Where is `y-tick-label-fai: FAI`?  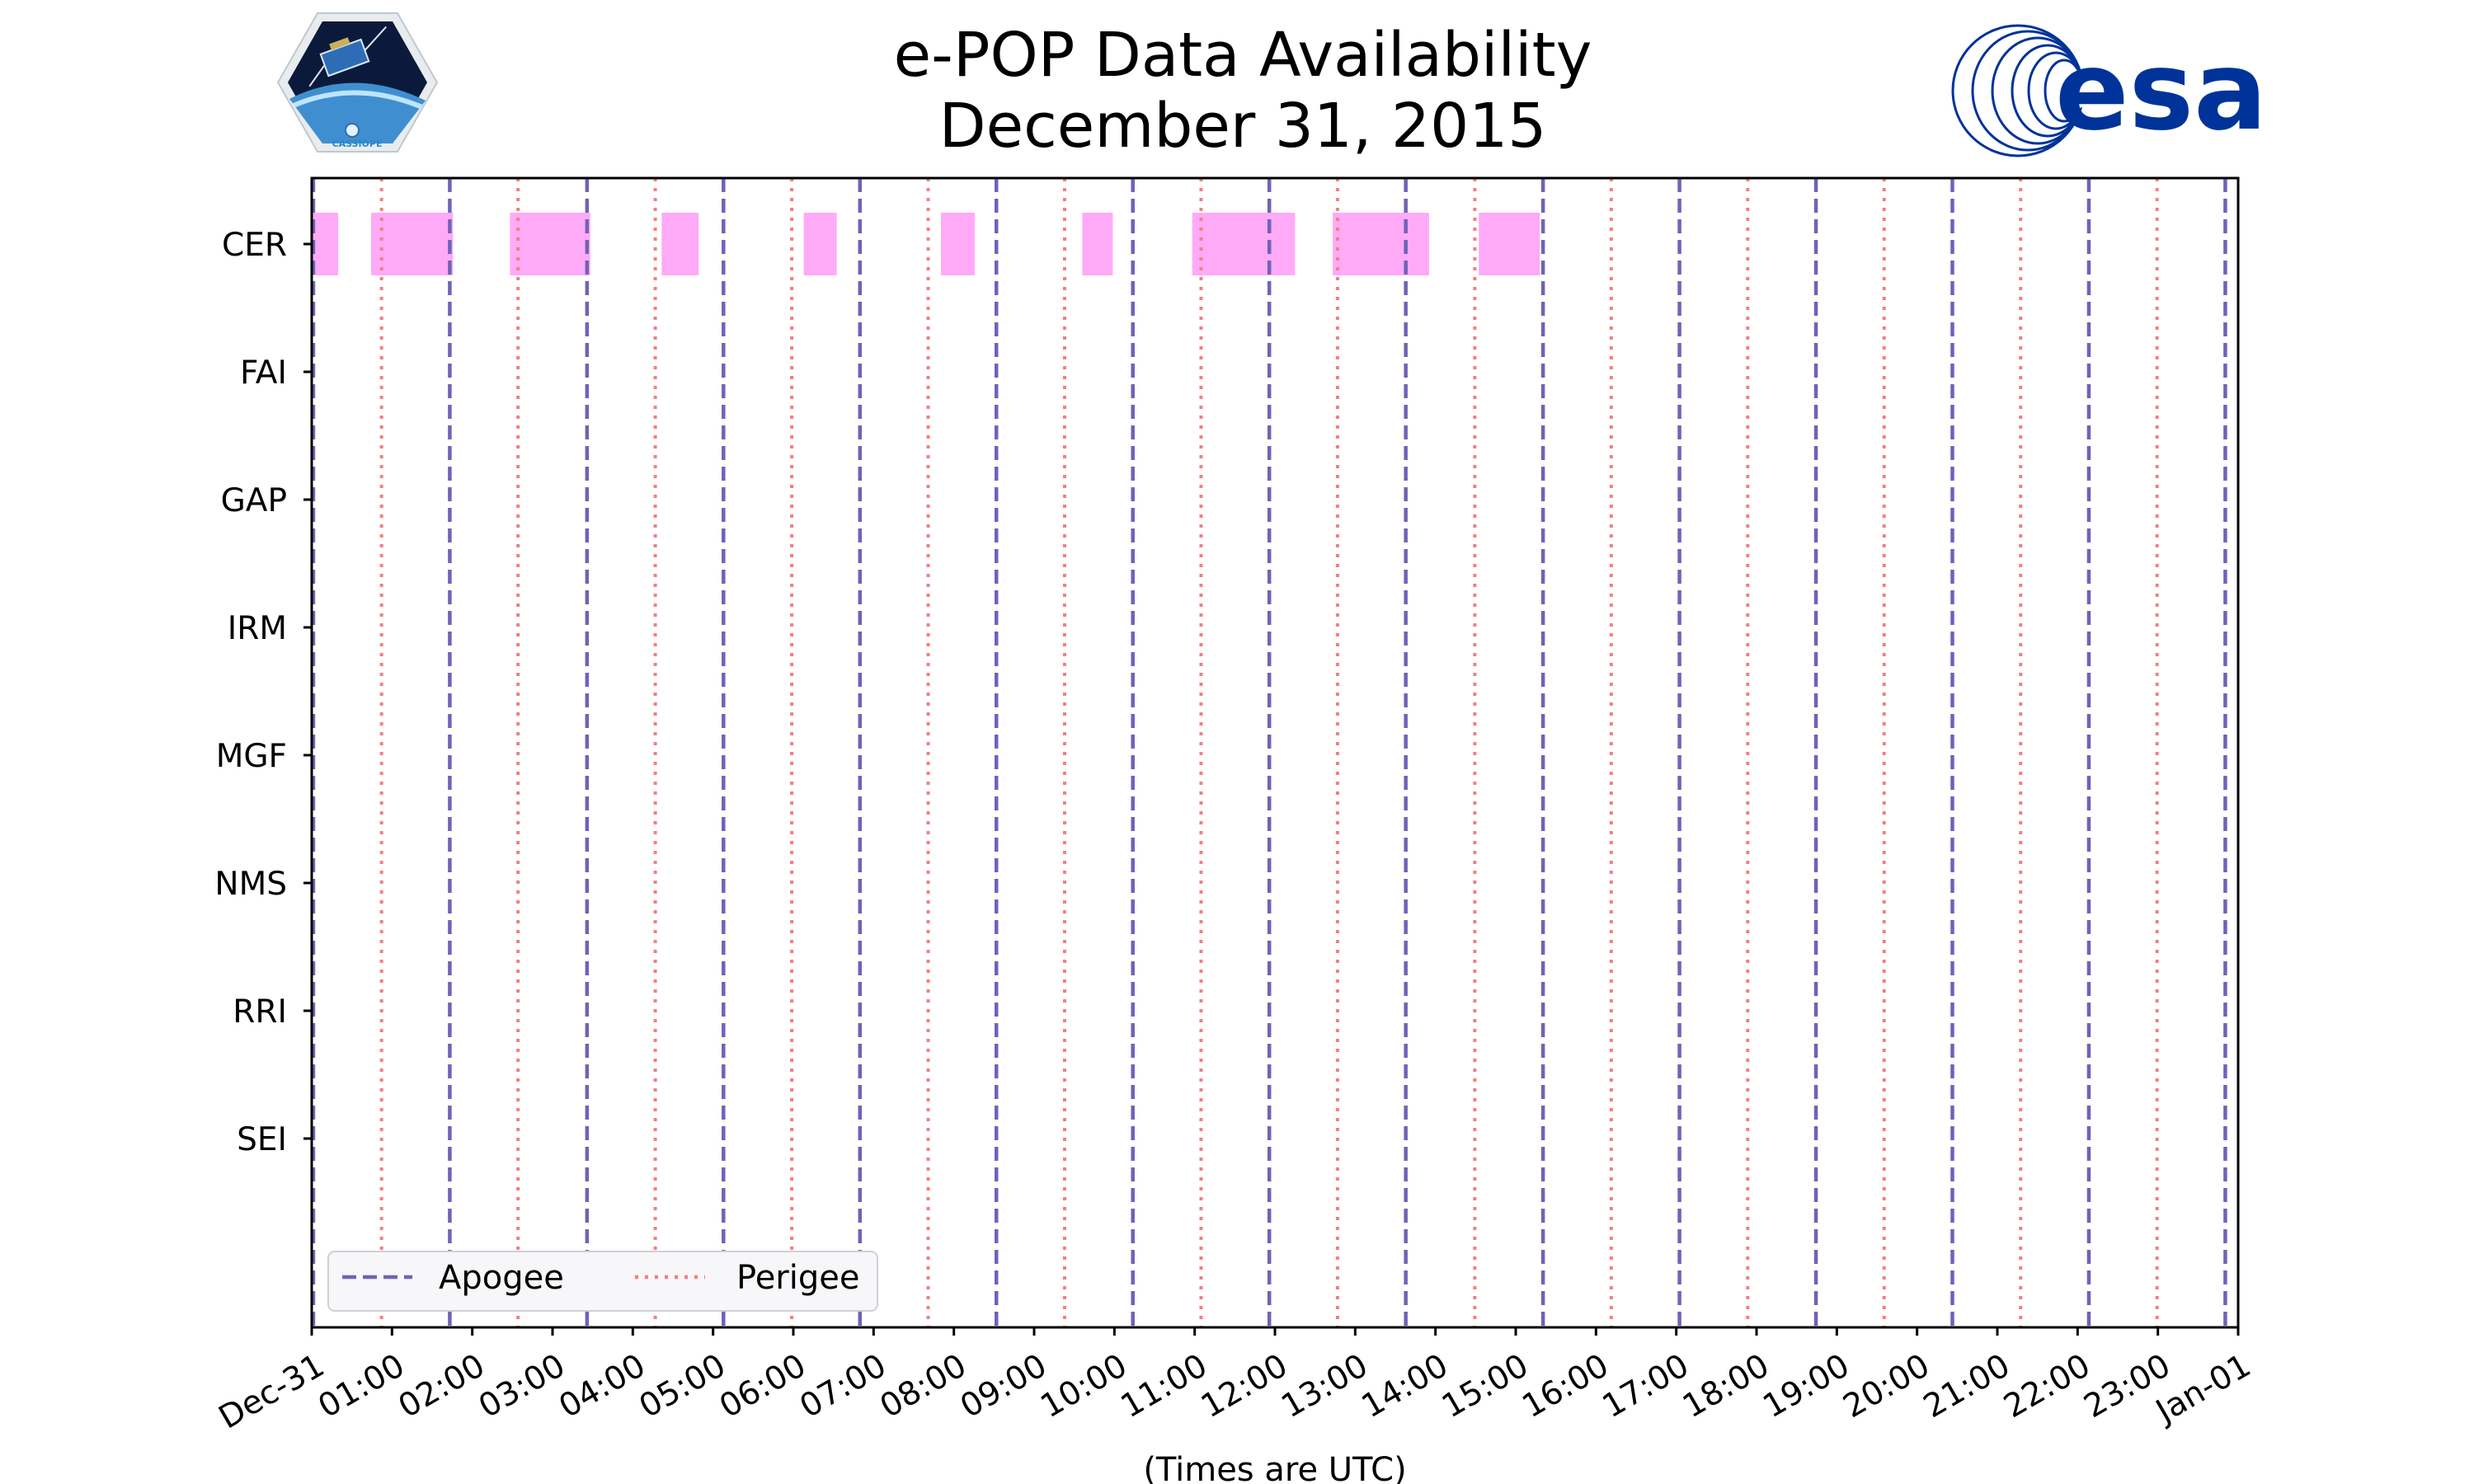
y-tick-label-fai: FAI is located at coordinates (263, 373).